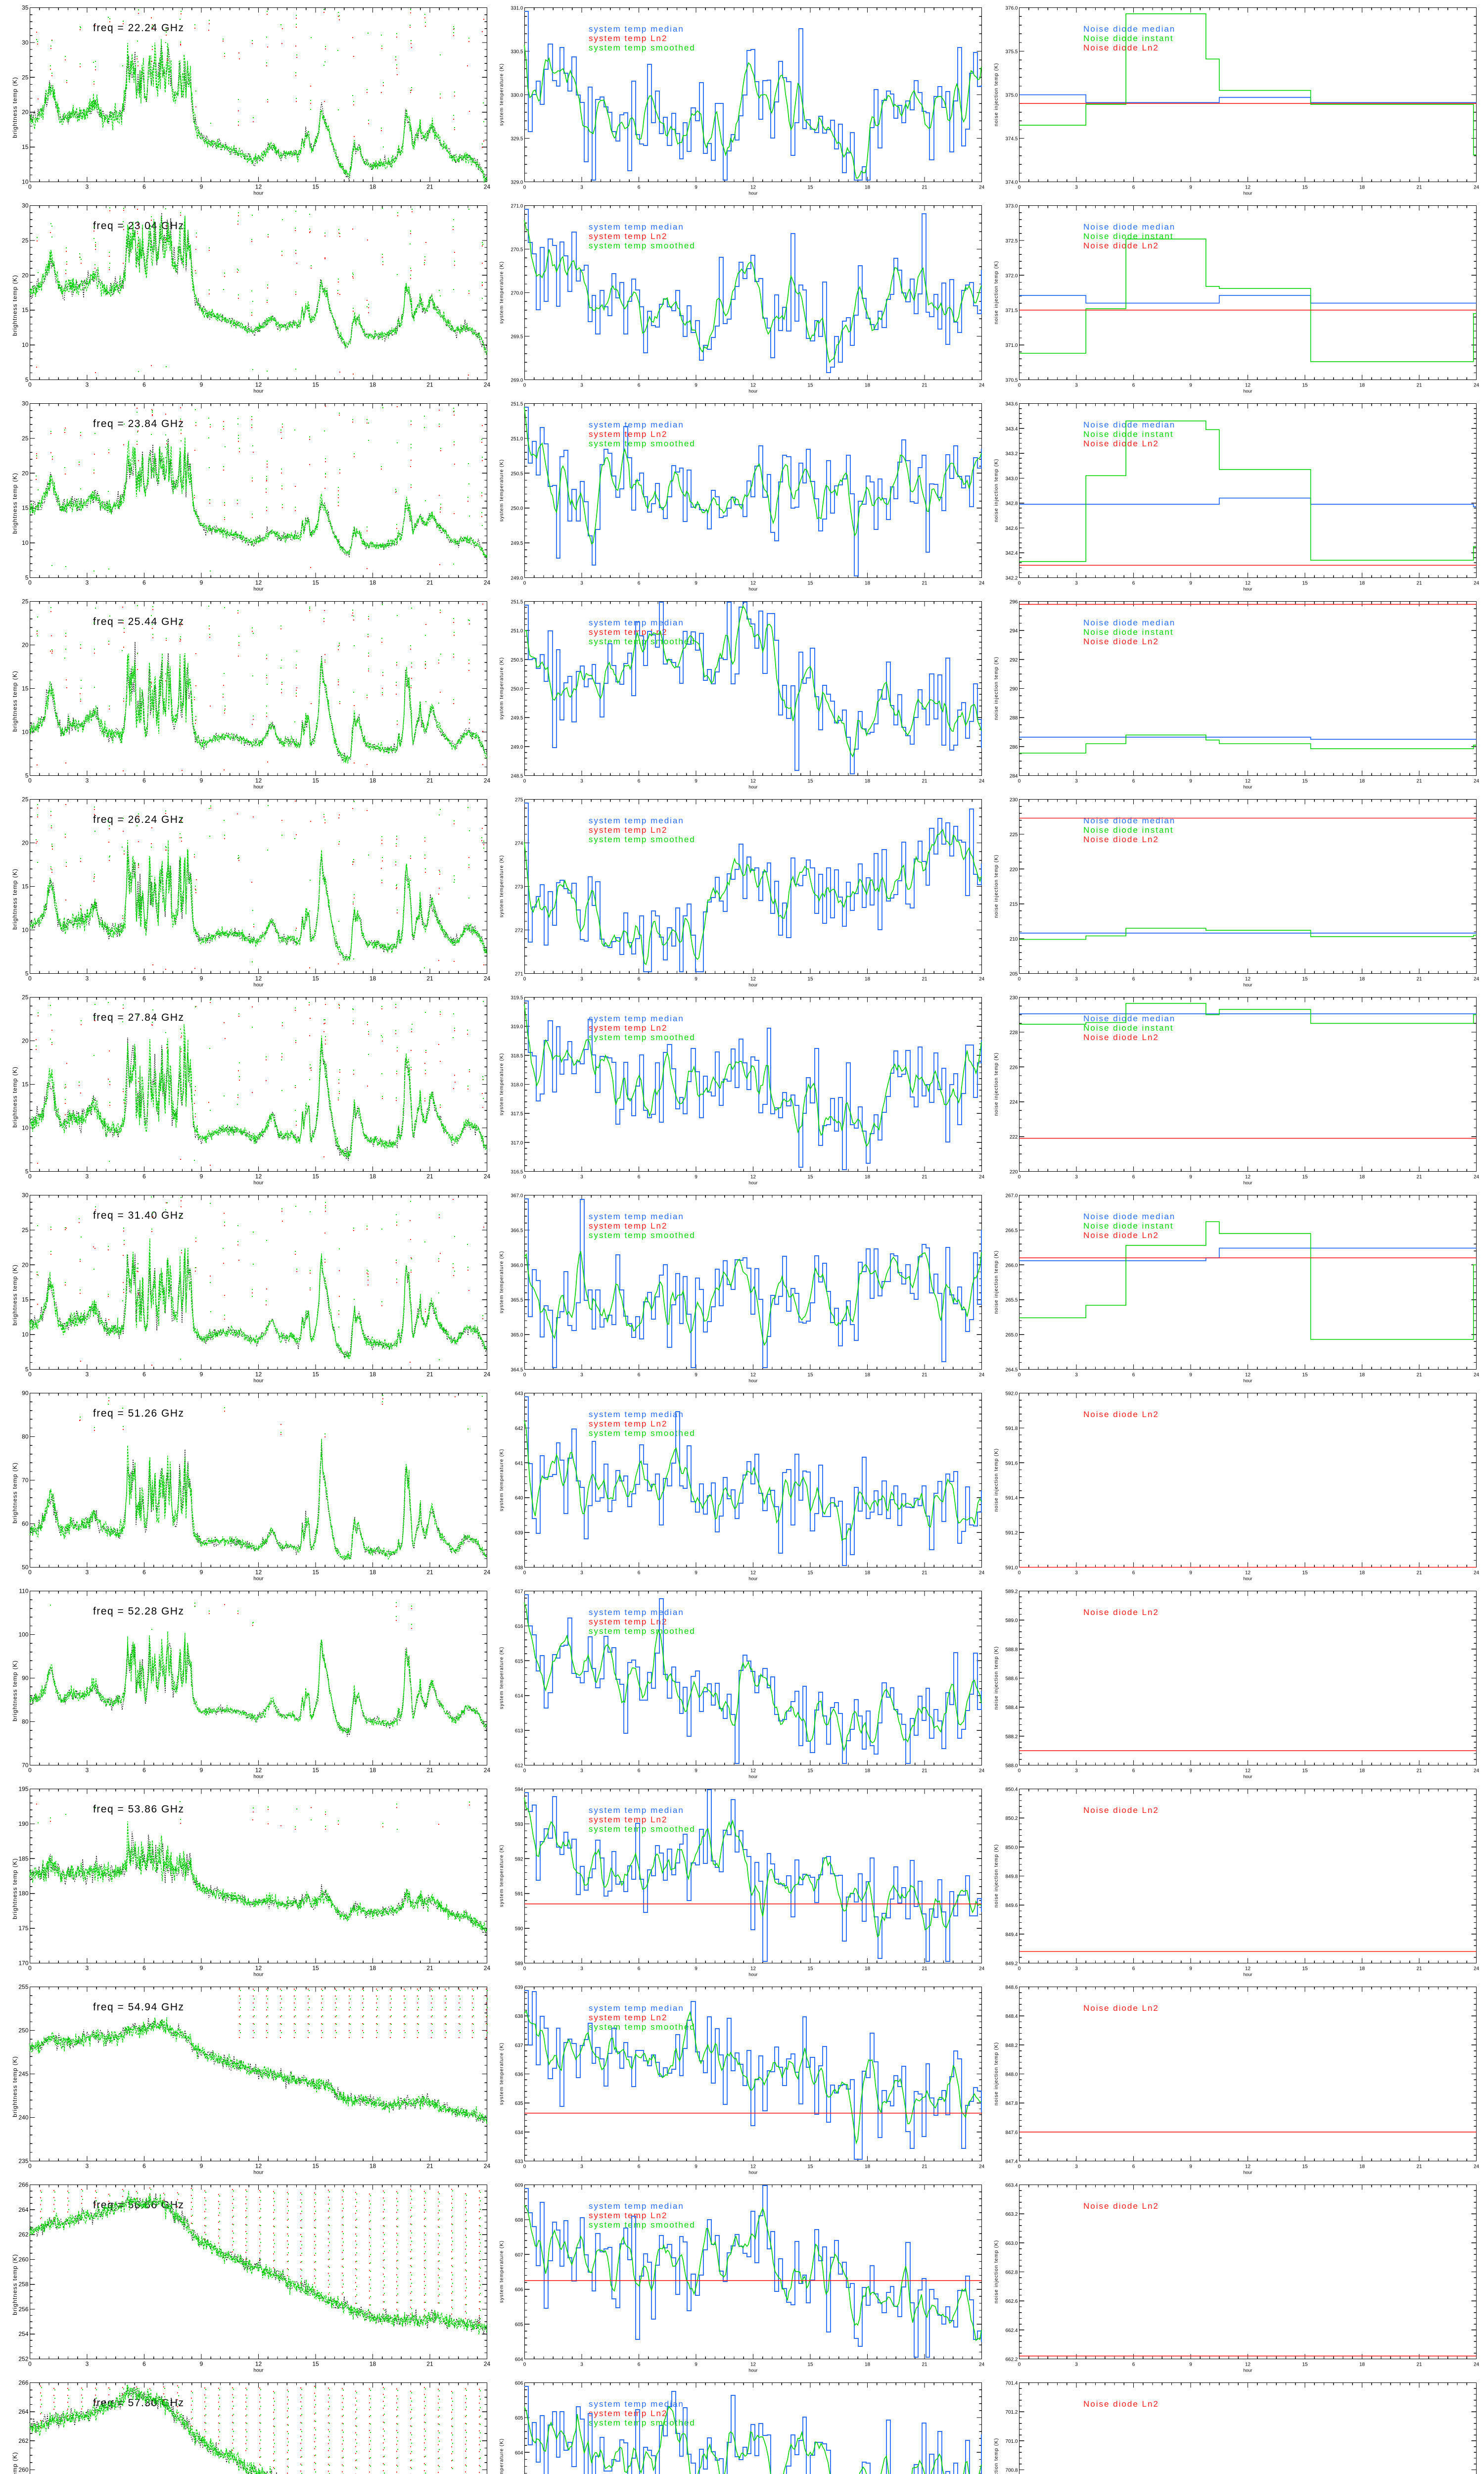 The image size is (1484, 2474). What do you see at coordinates (139, 1017) in the screenshot?
I see `svg-text: freq = 27.84 GHz` at bounding box center [139, 1017].